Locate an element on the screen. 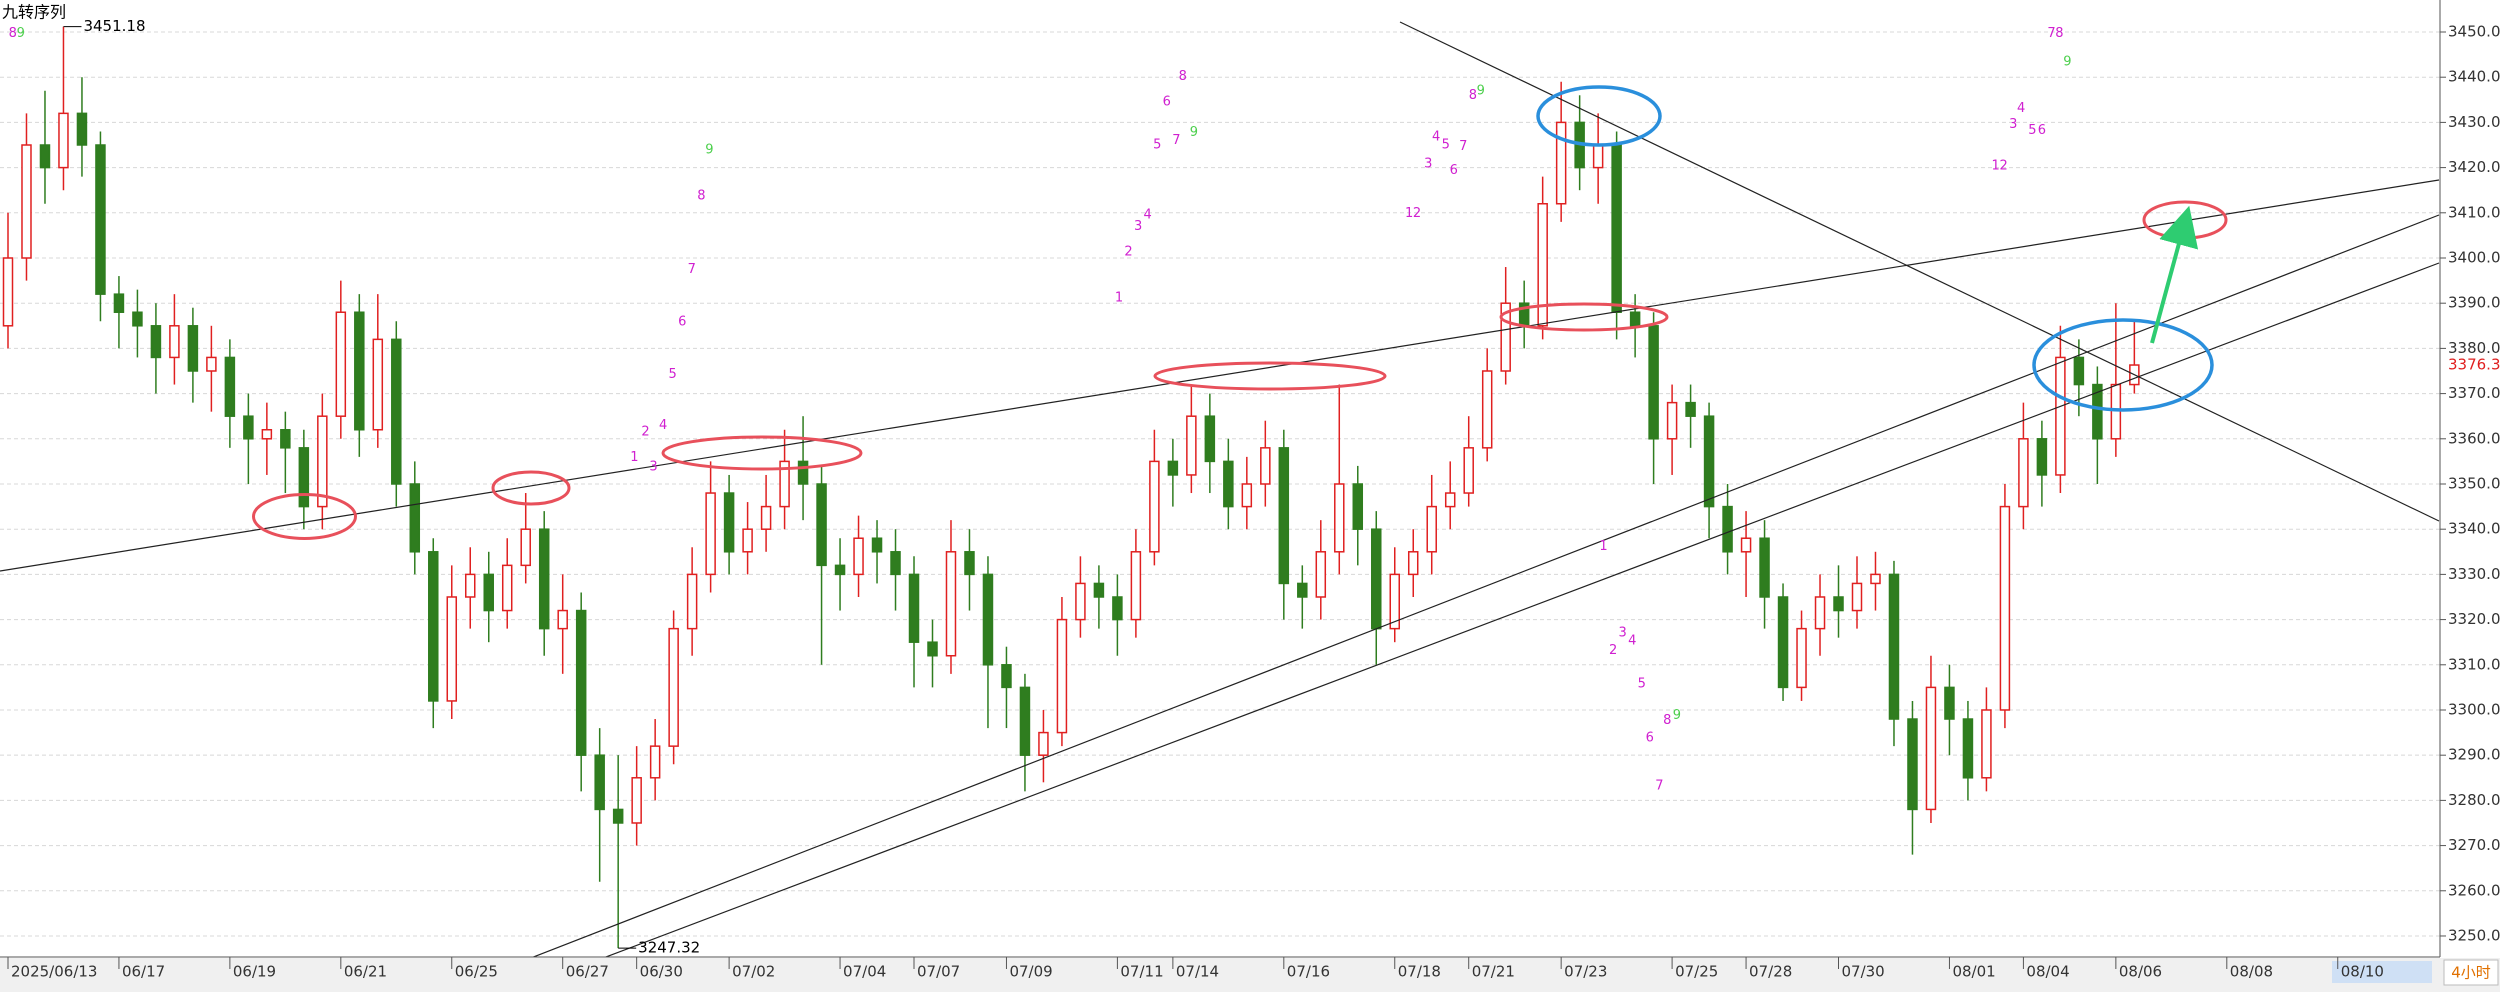 The image size is (2500, 996). min-label: 3247.32 is located at coordinates (669, 948).